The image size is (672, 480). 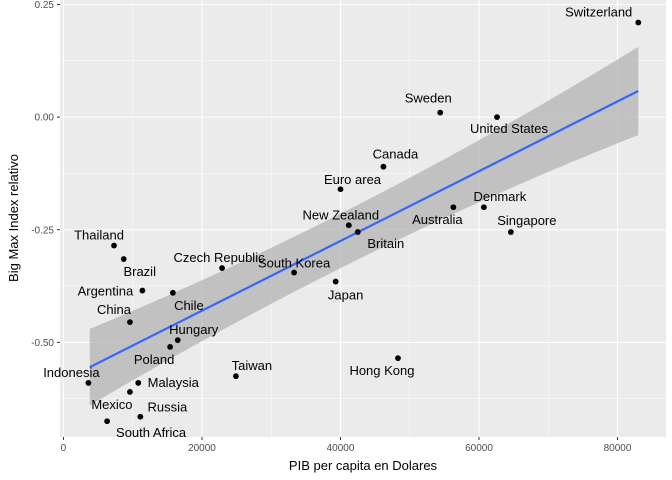 I want to click on x-tick-label: 60000, so click(x=479, y=448).